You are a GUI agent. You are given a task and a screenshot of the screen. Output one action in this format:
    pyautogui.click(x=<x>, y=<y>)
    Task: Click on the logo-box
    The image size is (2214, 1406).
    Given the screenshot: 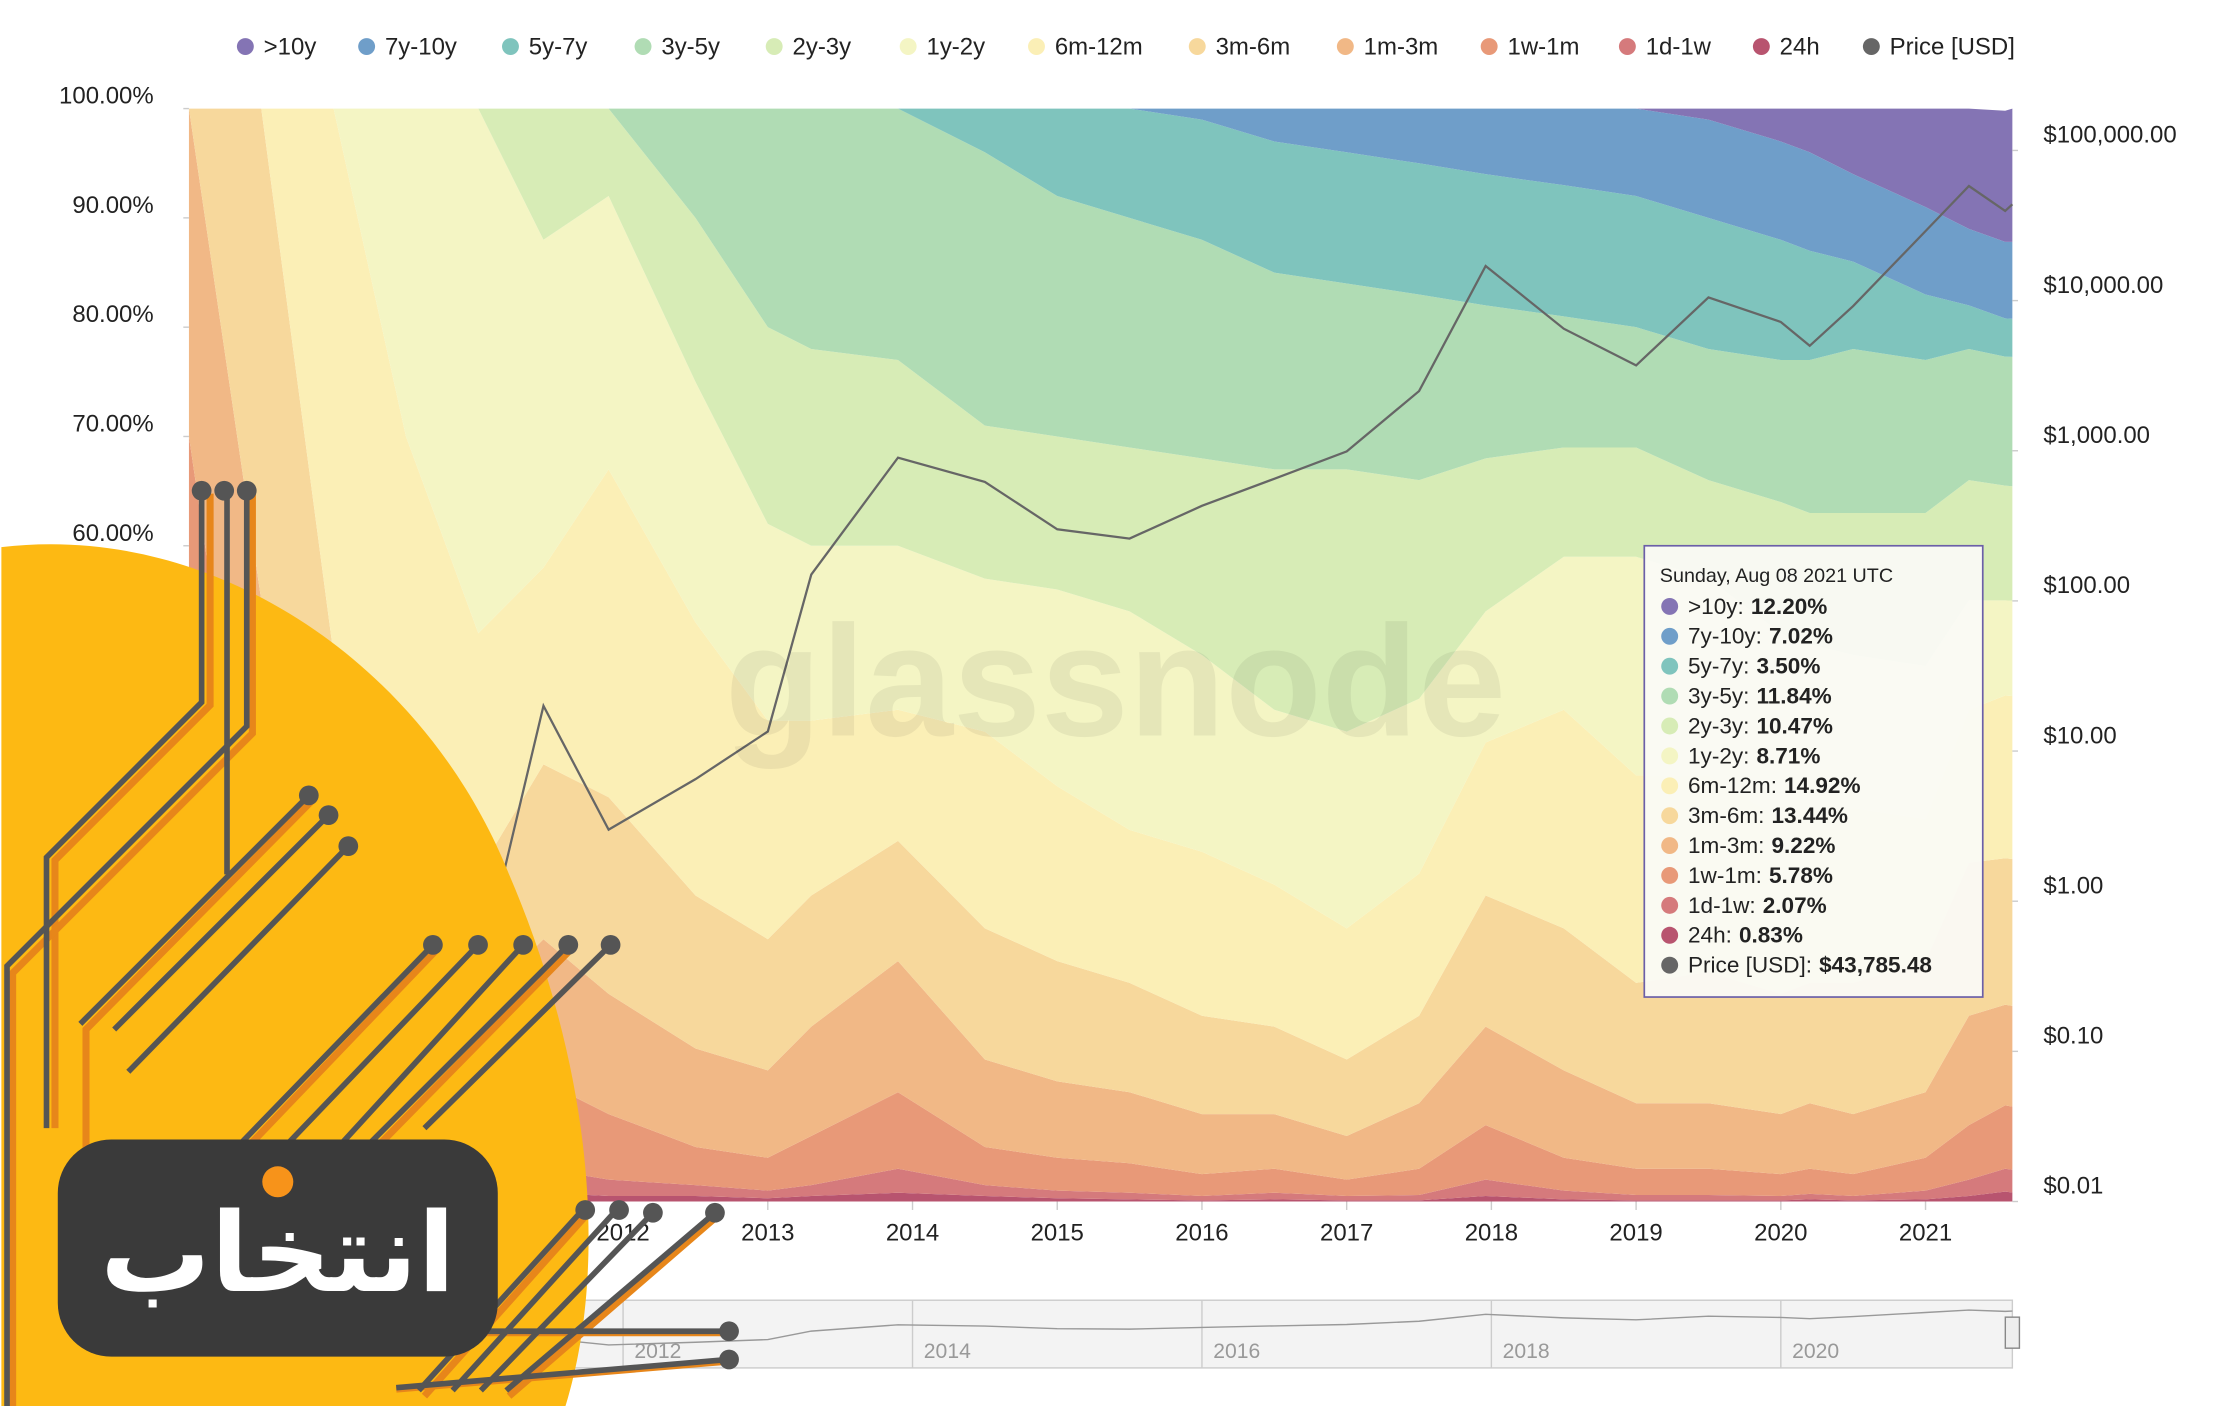 What is the action you would take?
    pyautogui.click(x=277, y=1248)
    